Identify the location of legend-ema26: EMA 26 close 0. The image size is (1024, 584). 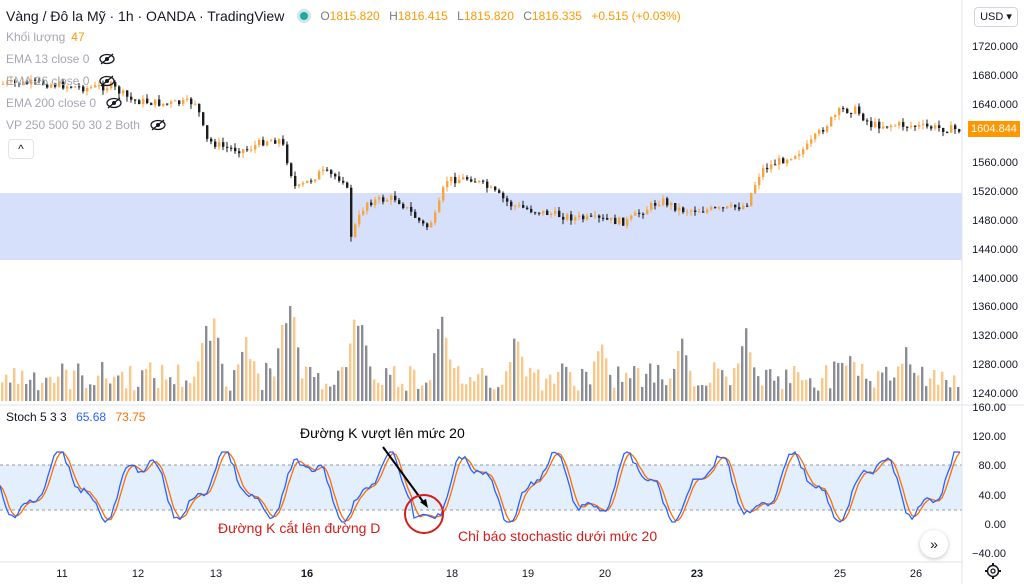
(61, 81).